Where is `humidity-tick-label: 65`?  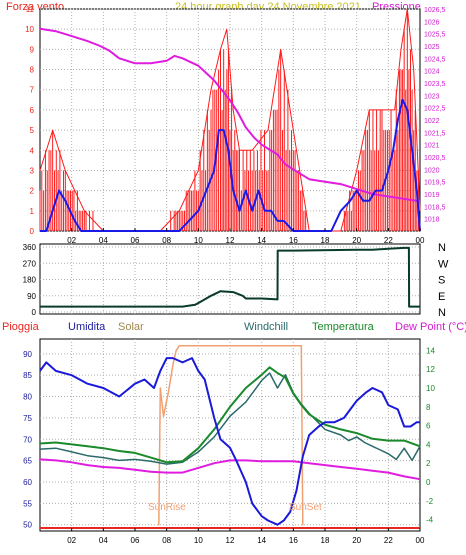
humidity-tick-label: 65 is located at coordinates (27, 461).